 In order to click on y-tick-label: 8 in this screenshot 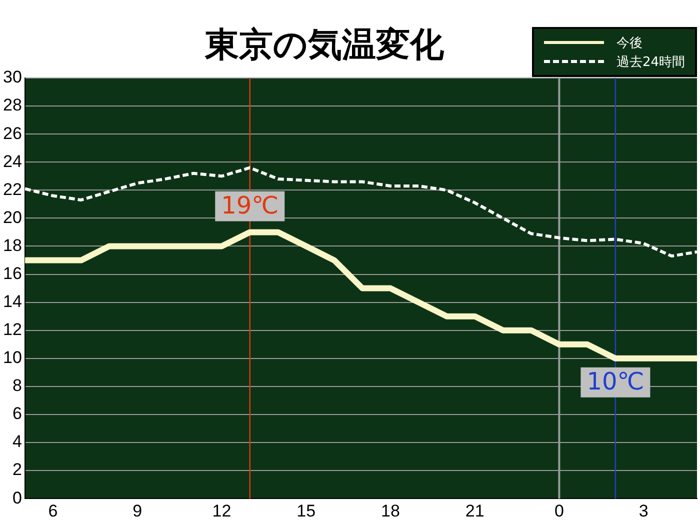, I will do `click(17, 386)`.